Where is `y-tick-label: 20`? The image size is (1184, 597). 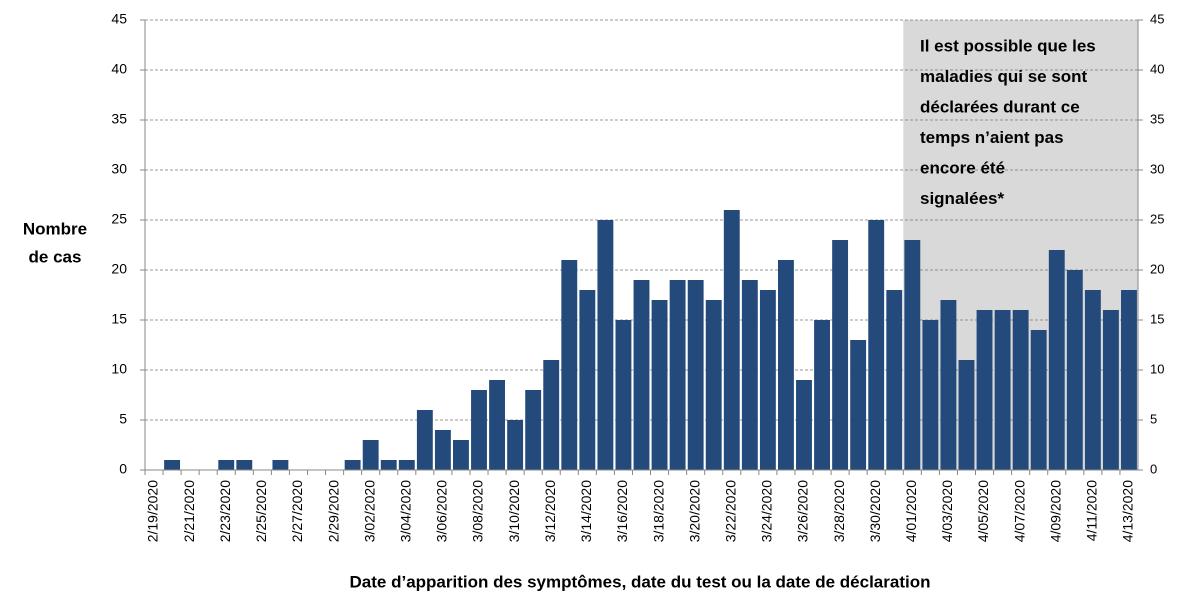
y-tick-label: 20 is located at coordinates (119, 269).